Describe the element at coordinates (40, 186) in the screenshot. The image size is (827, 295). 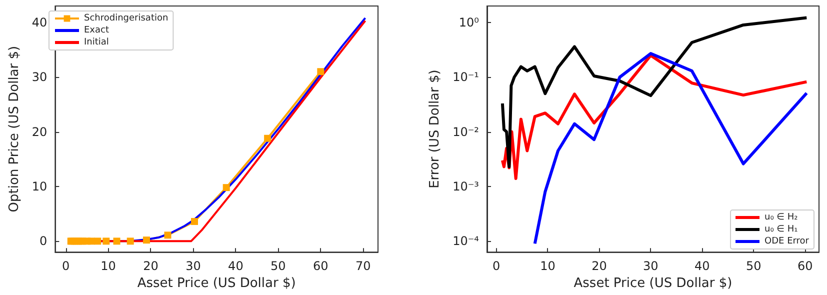
I see `y-tick-label: 10` at that location.